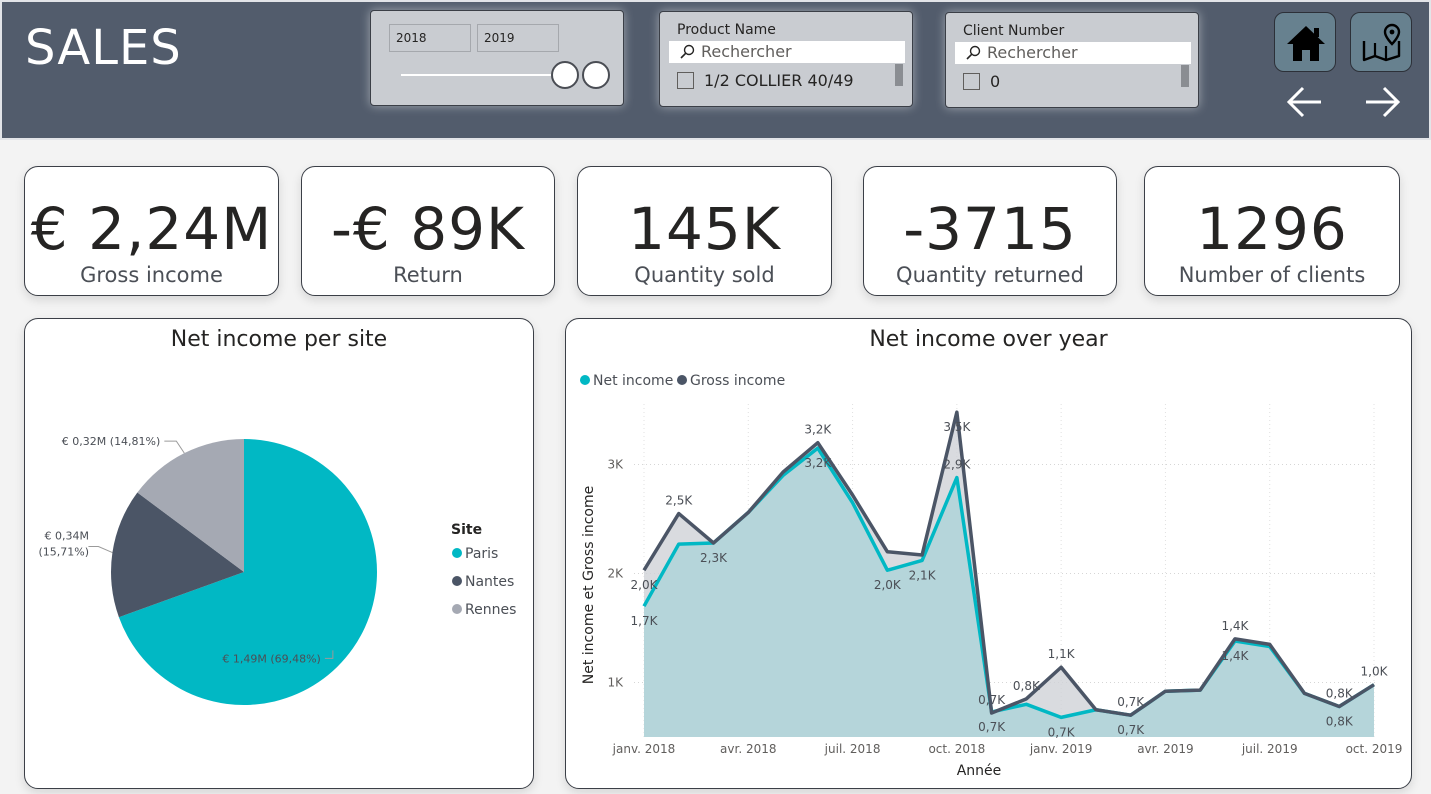  What do you see at coordinates (899, 75) in the screenshot?
I see `product-scrollbar` at bounding box center [899, 75].